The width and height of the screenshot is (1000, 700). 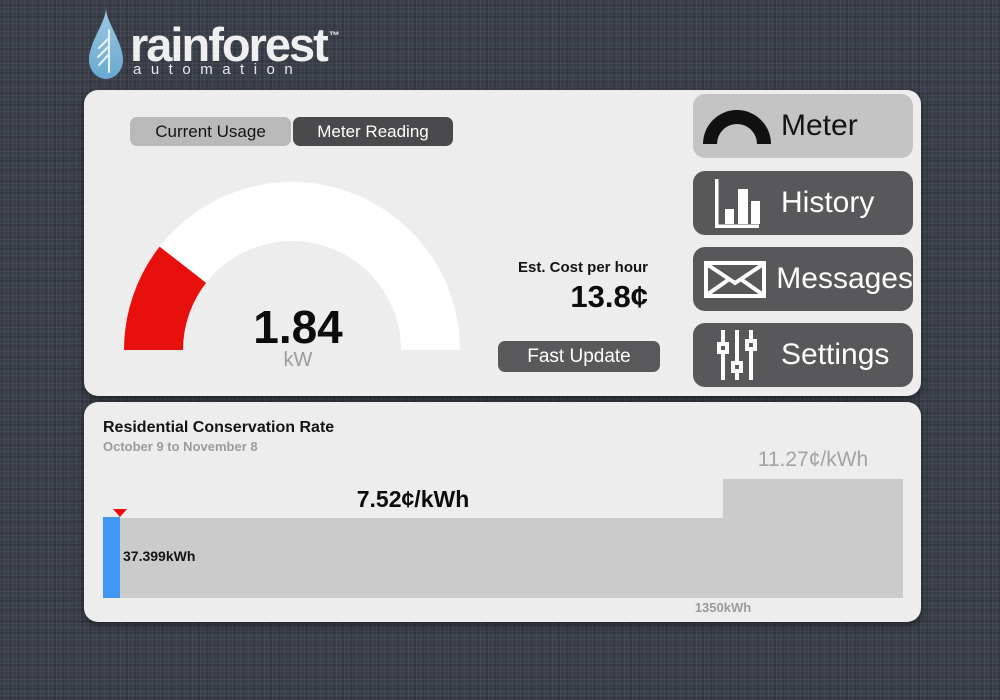 I want to click on tier2-rate-bar, so click(x=813, y=538).